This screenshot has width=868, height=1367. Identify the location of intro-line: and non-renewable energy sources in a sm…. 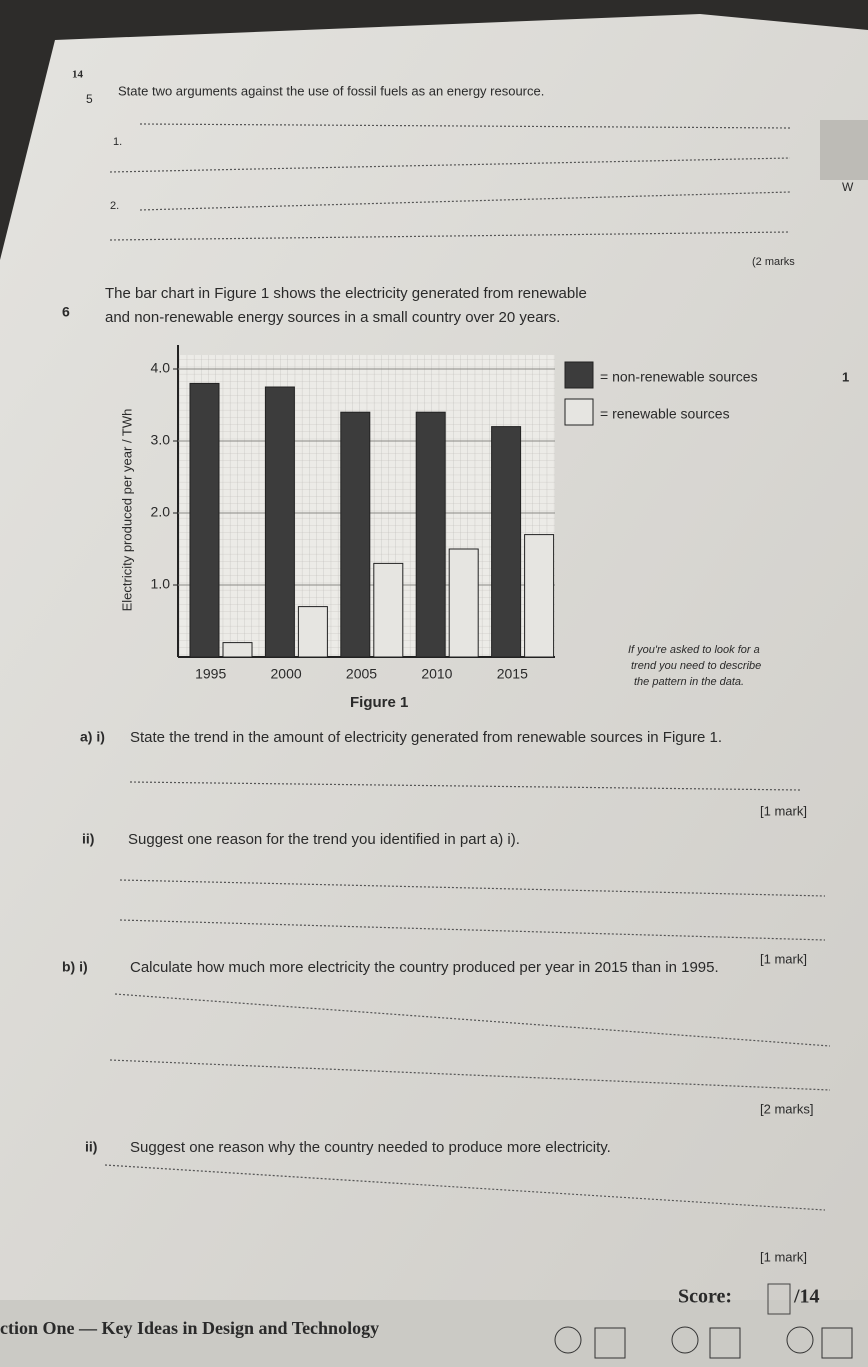
(332, 317).